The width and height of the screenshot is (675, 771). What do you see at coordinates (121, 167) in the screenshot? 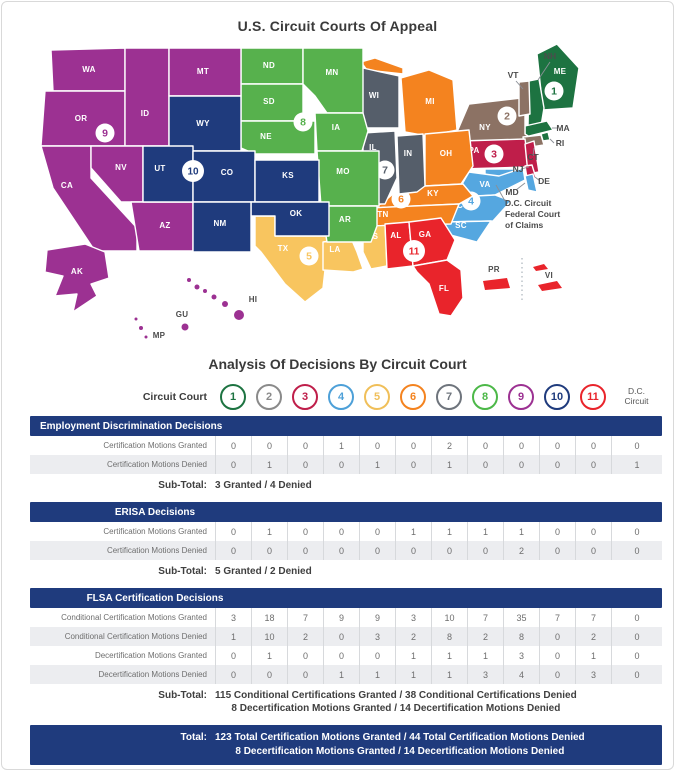
I see `state-label-nv: NV` at bounding box center [121, 167].